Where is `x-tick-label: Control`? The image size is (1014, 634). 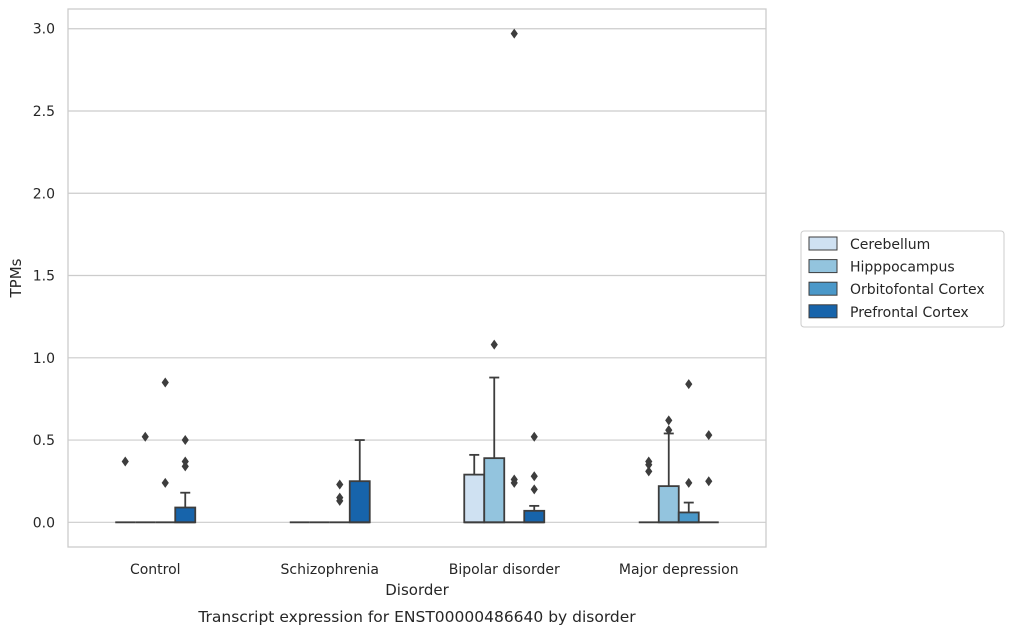 x-tick-label: Control is located at coordinates (155, 570).